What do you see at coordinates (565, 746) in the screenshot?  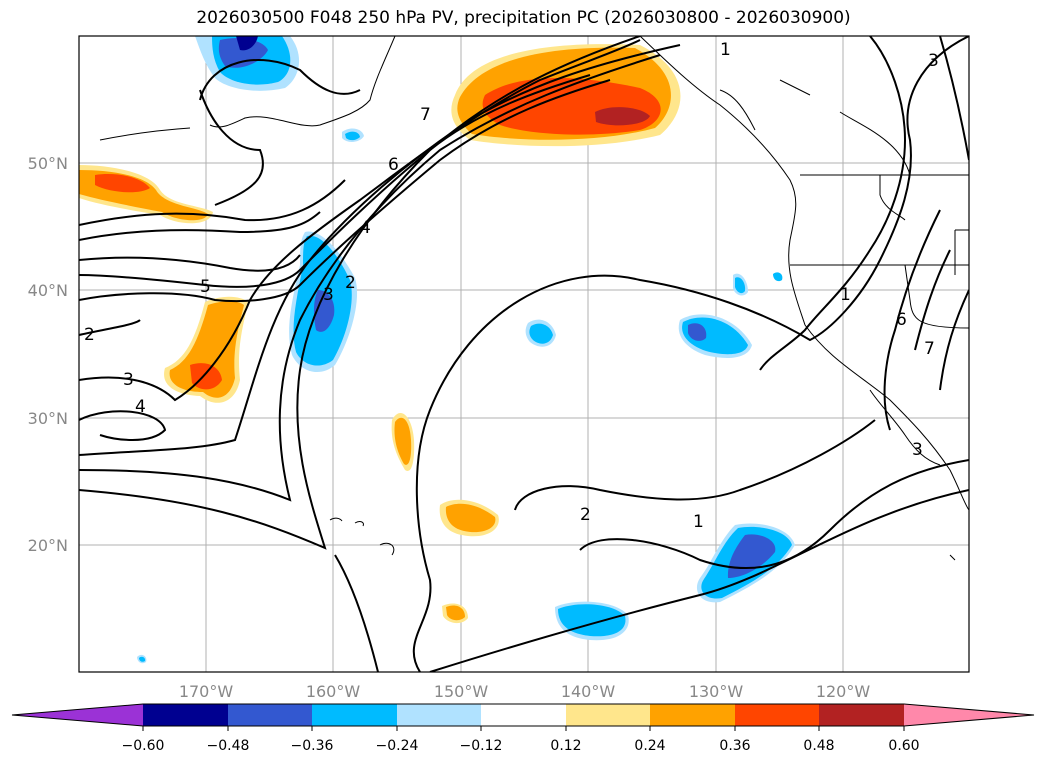 I see `colorbar-tick-label: 0.12` at bounding box center [565, 746].